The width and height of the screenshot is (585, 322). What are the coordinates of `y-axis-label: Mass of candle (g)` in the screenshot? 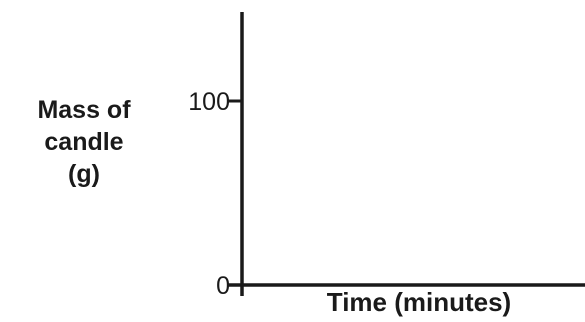 It's located at (84, 142).